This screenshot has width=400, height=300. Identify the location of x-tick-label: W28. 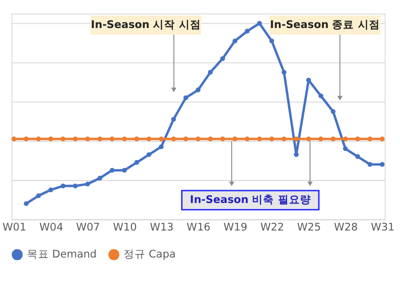
(346, 227).